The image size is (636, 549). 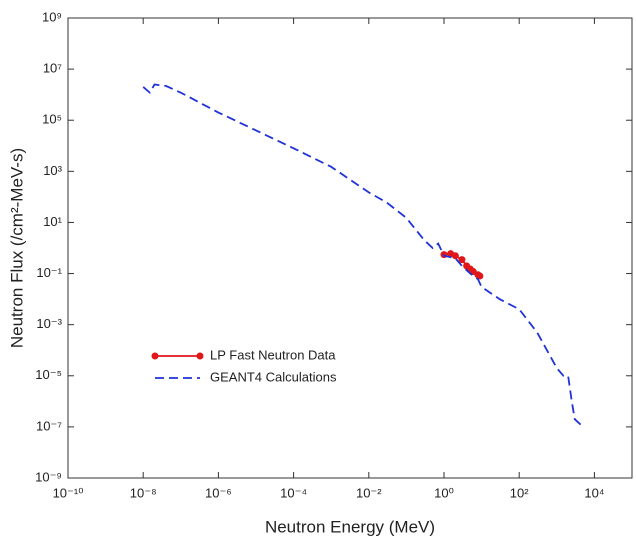 What do you see at coordinates (350, 526) in the screenshot?
I see `x-axis-title: Neutron Energy (MeV)` at bounding box center [350, 526].